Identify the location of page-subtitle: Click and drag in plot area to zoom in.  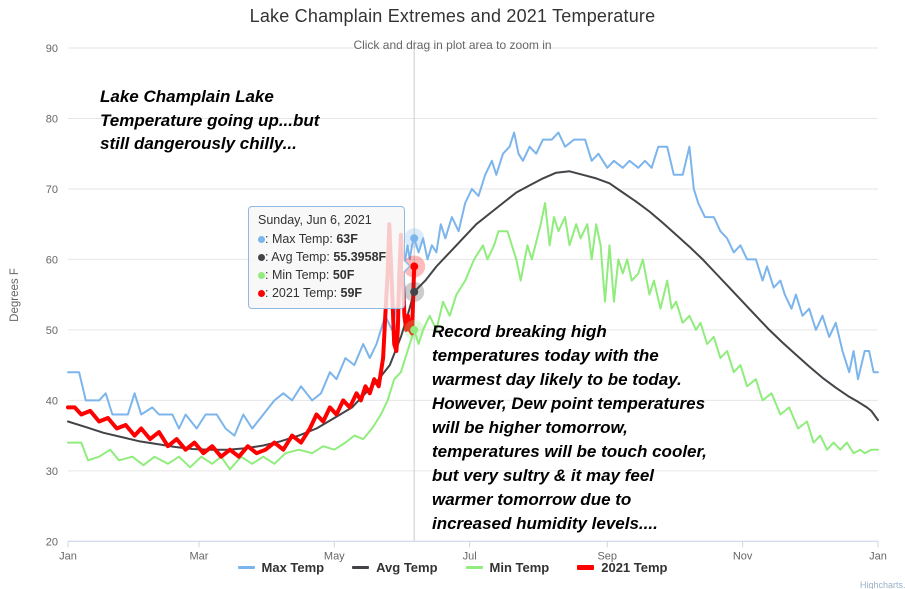
(452, 45).